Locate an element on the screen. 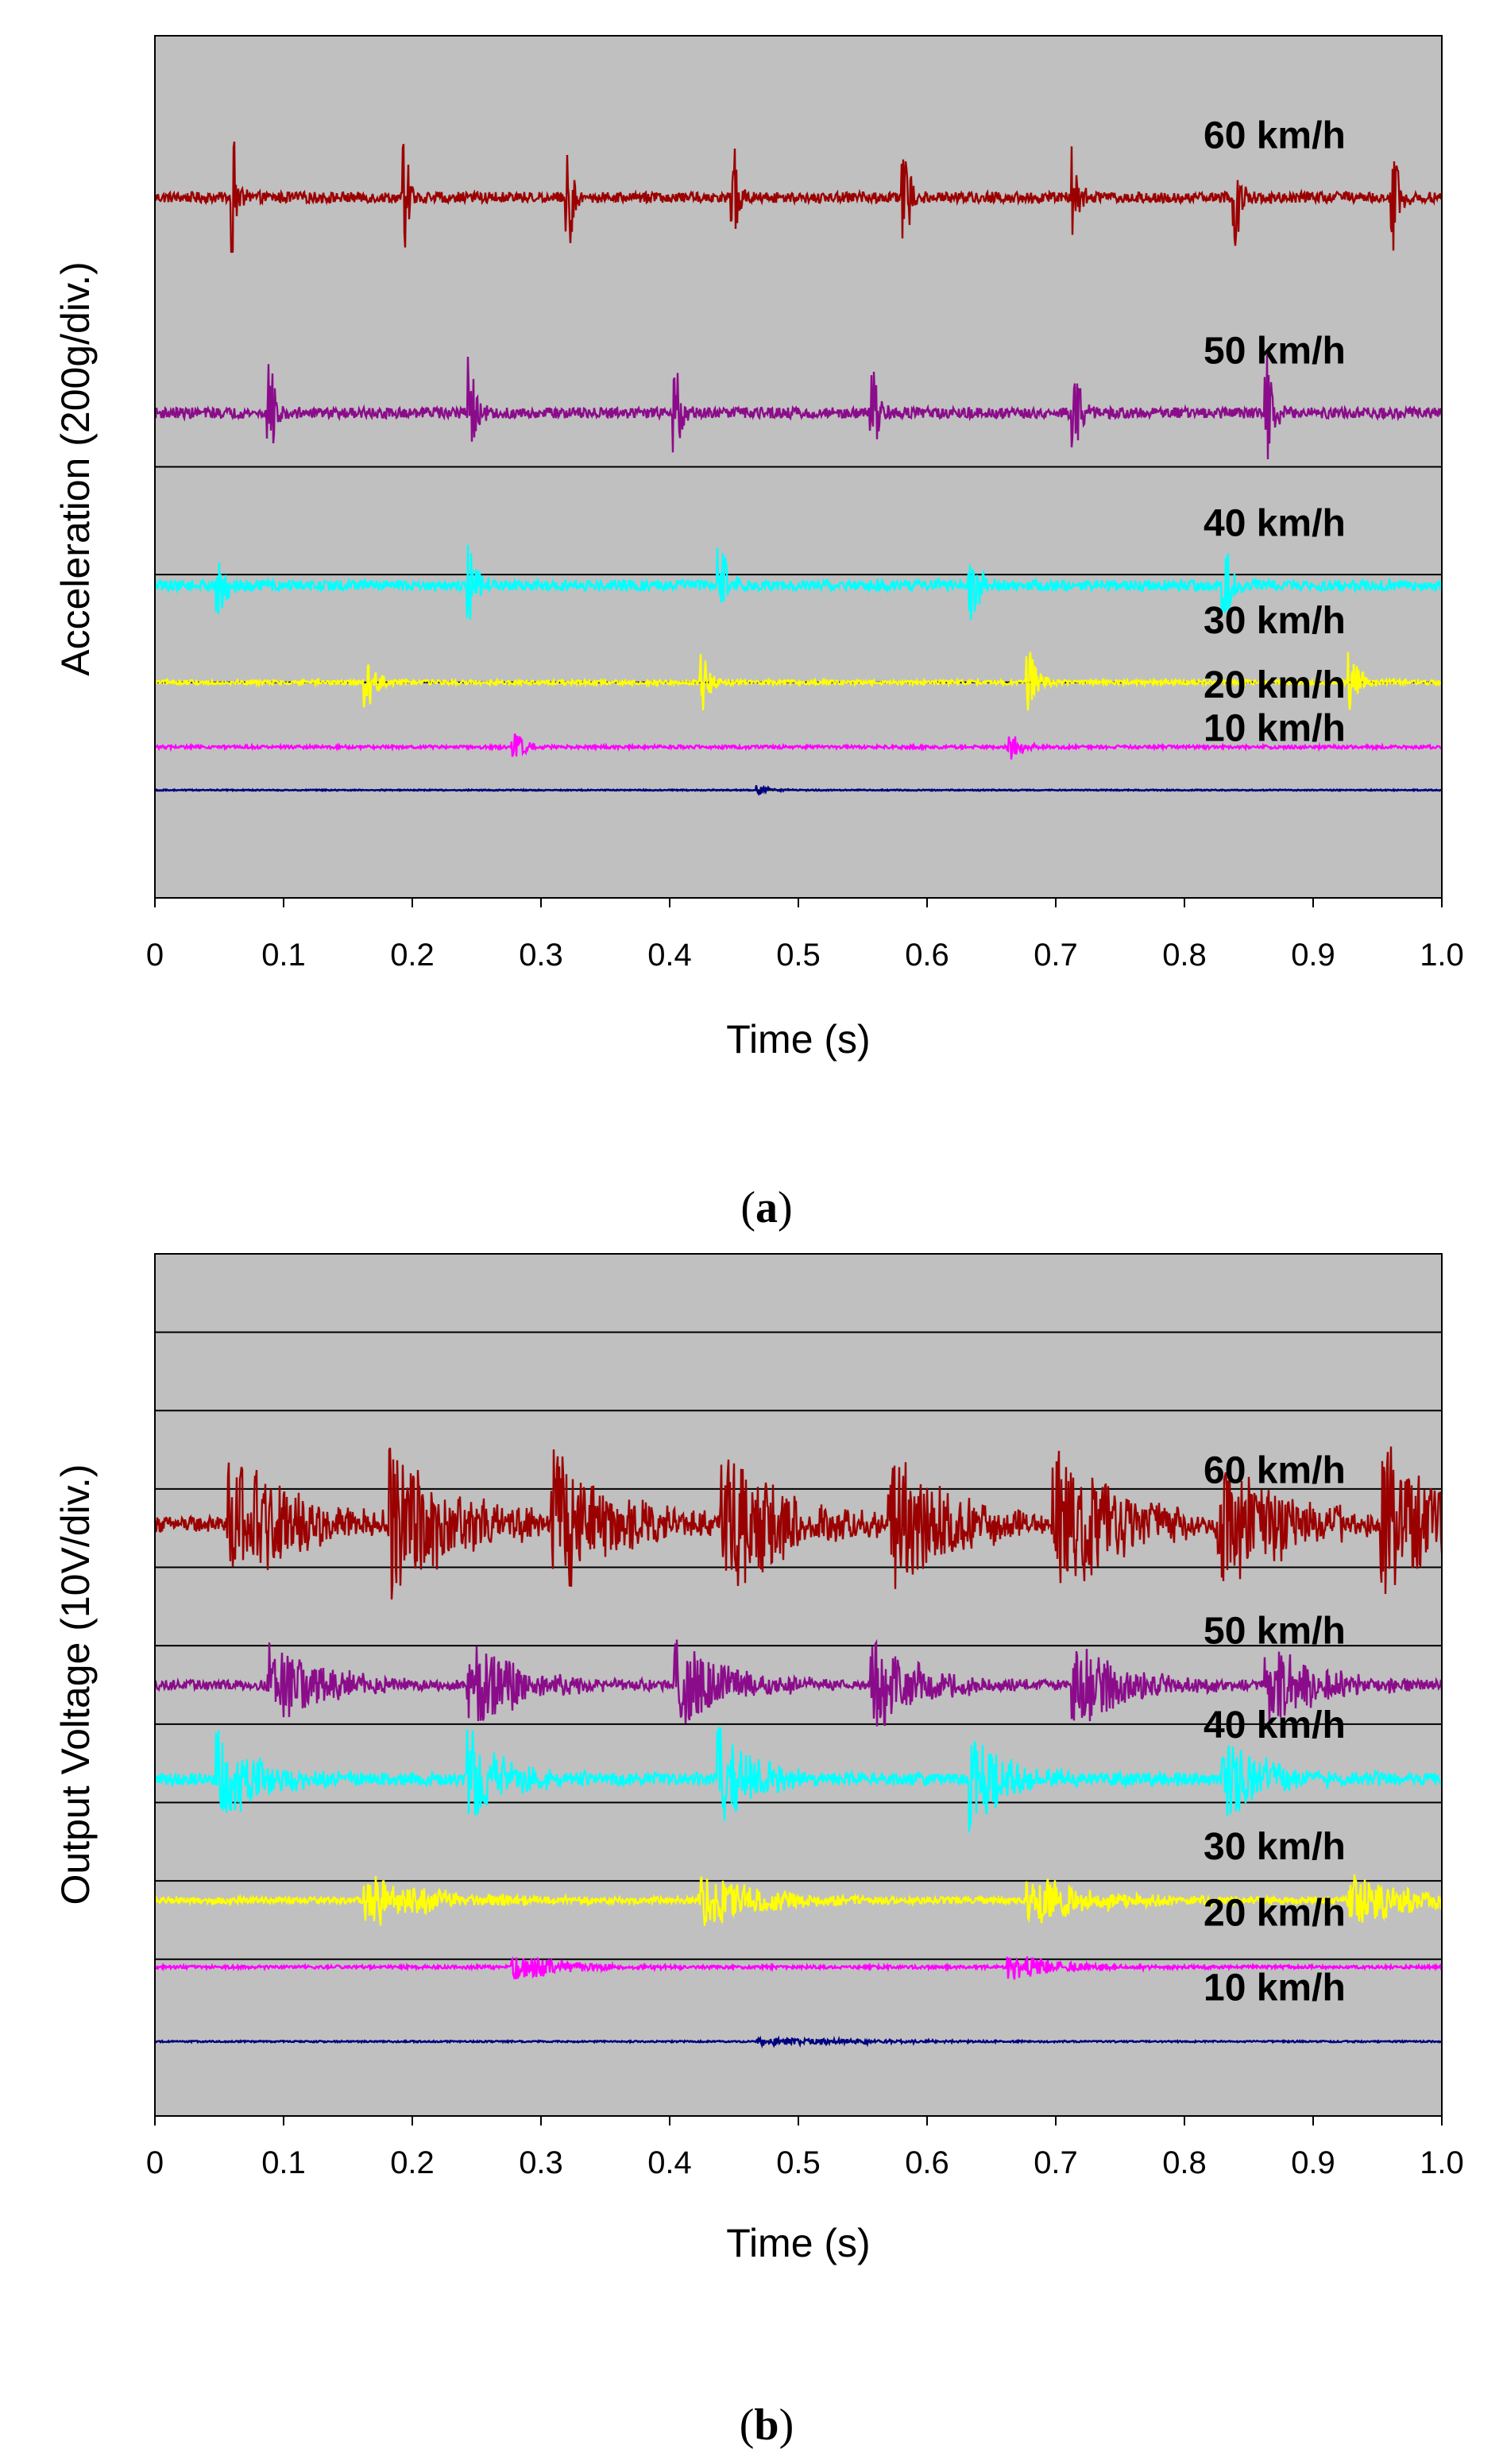 The width and height of the screenshot is (1503, 2464). x-axis-label-b: Time (s) is located at coordinates (798, 2243).